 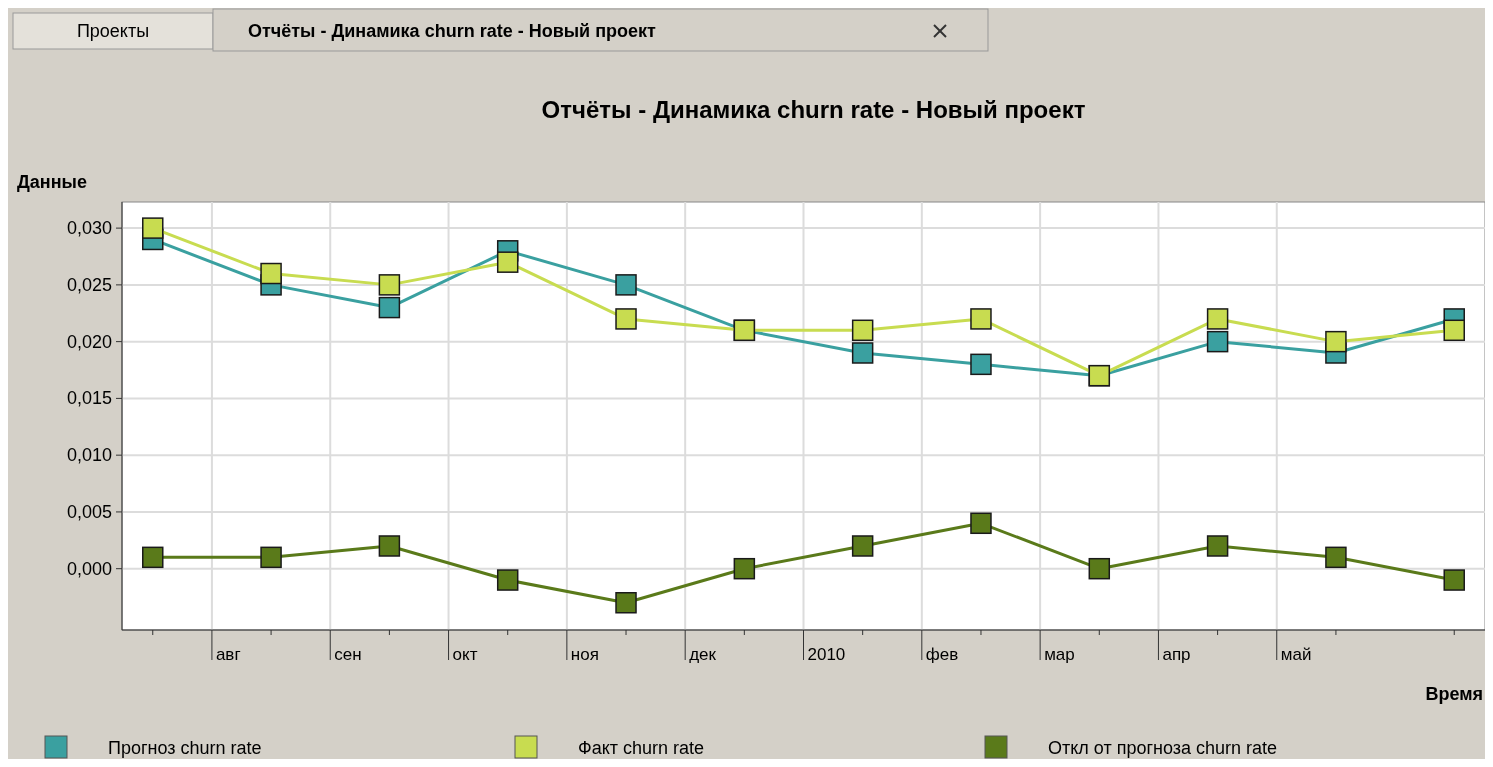 What do you see at coordinates (1296, 654) in the screenshot?
I see `text: май` at bounding box center [1296, 654].